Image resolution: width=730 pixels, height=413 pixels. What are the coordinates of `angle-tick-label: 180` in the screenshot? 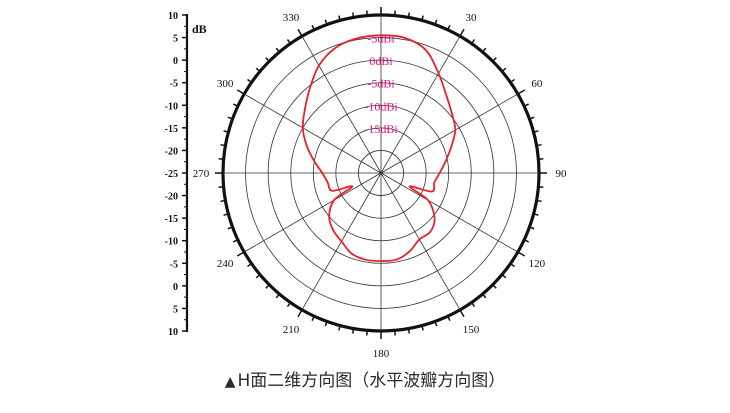 It's located at (381, 354).